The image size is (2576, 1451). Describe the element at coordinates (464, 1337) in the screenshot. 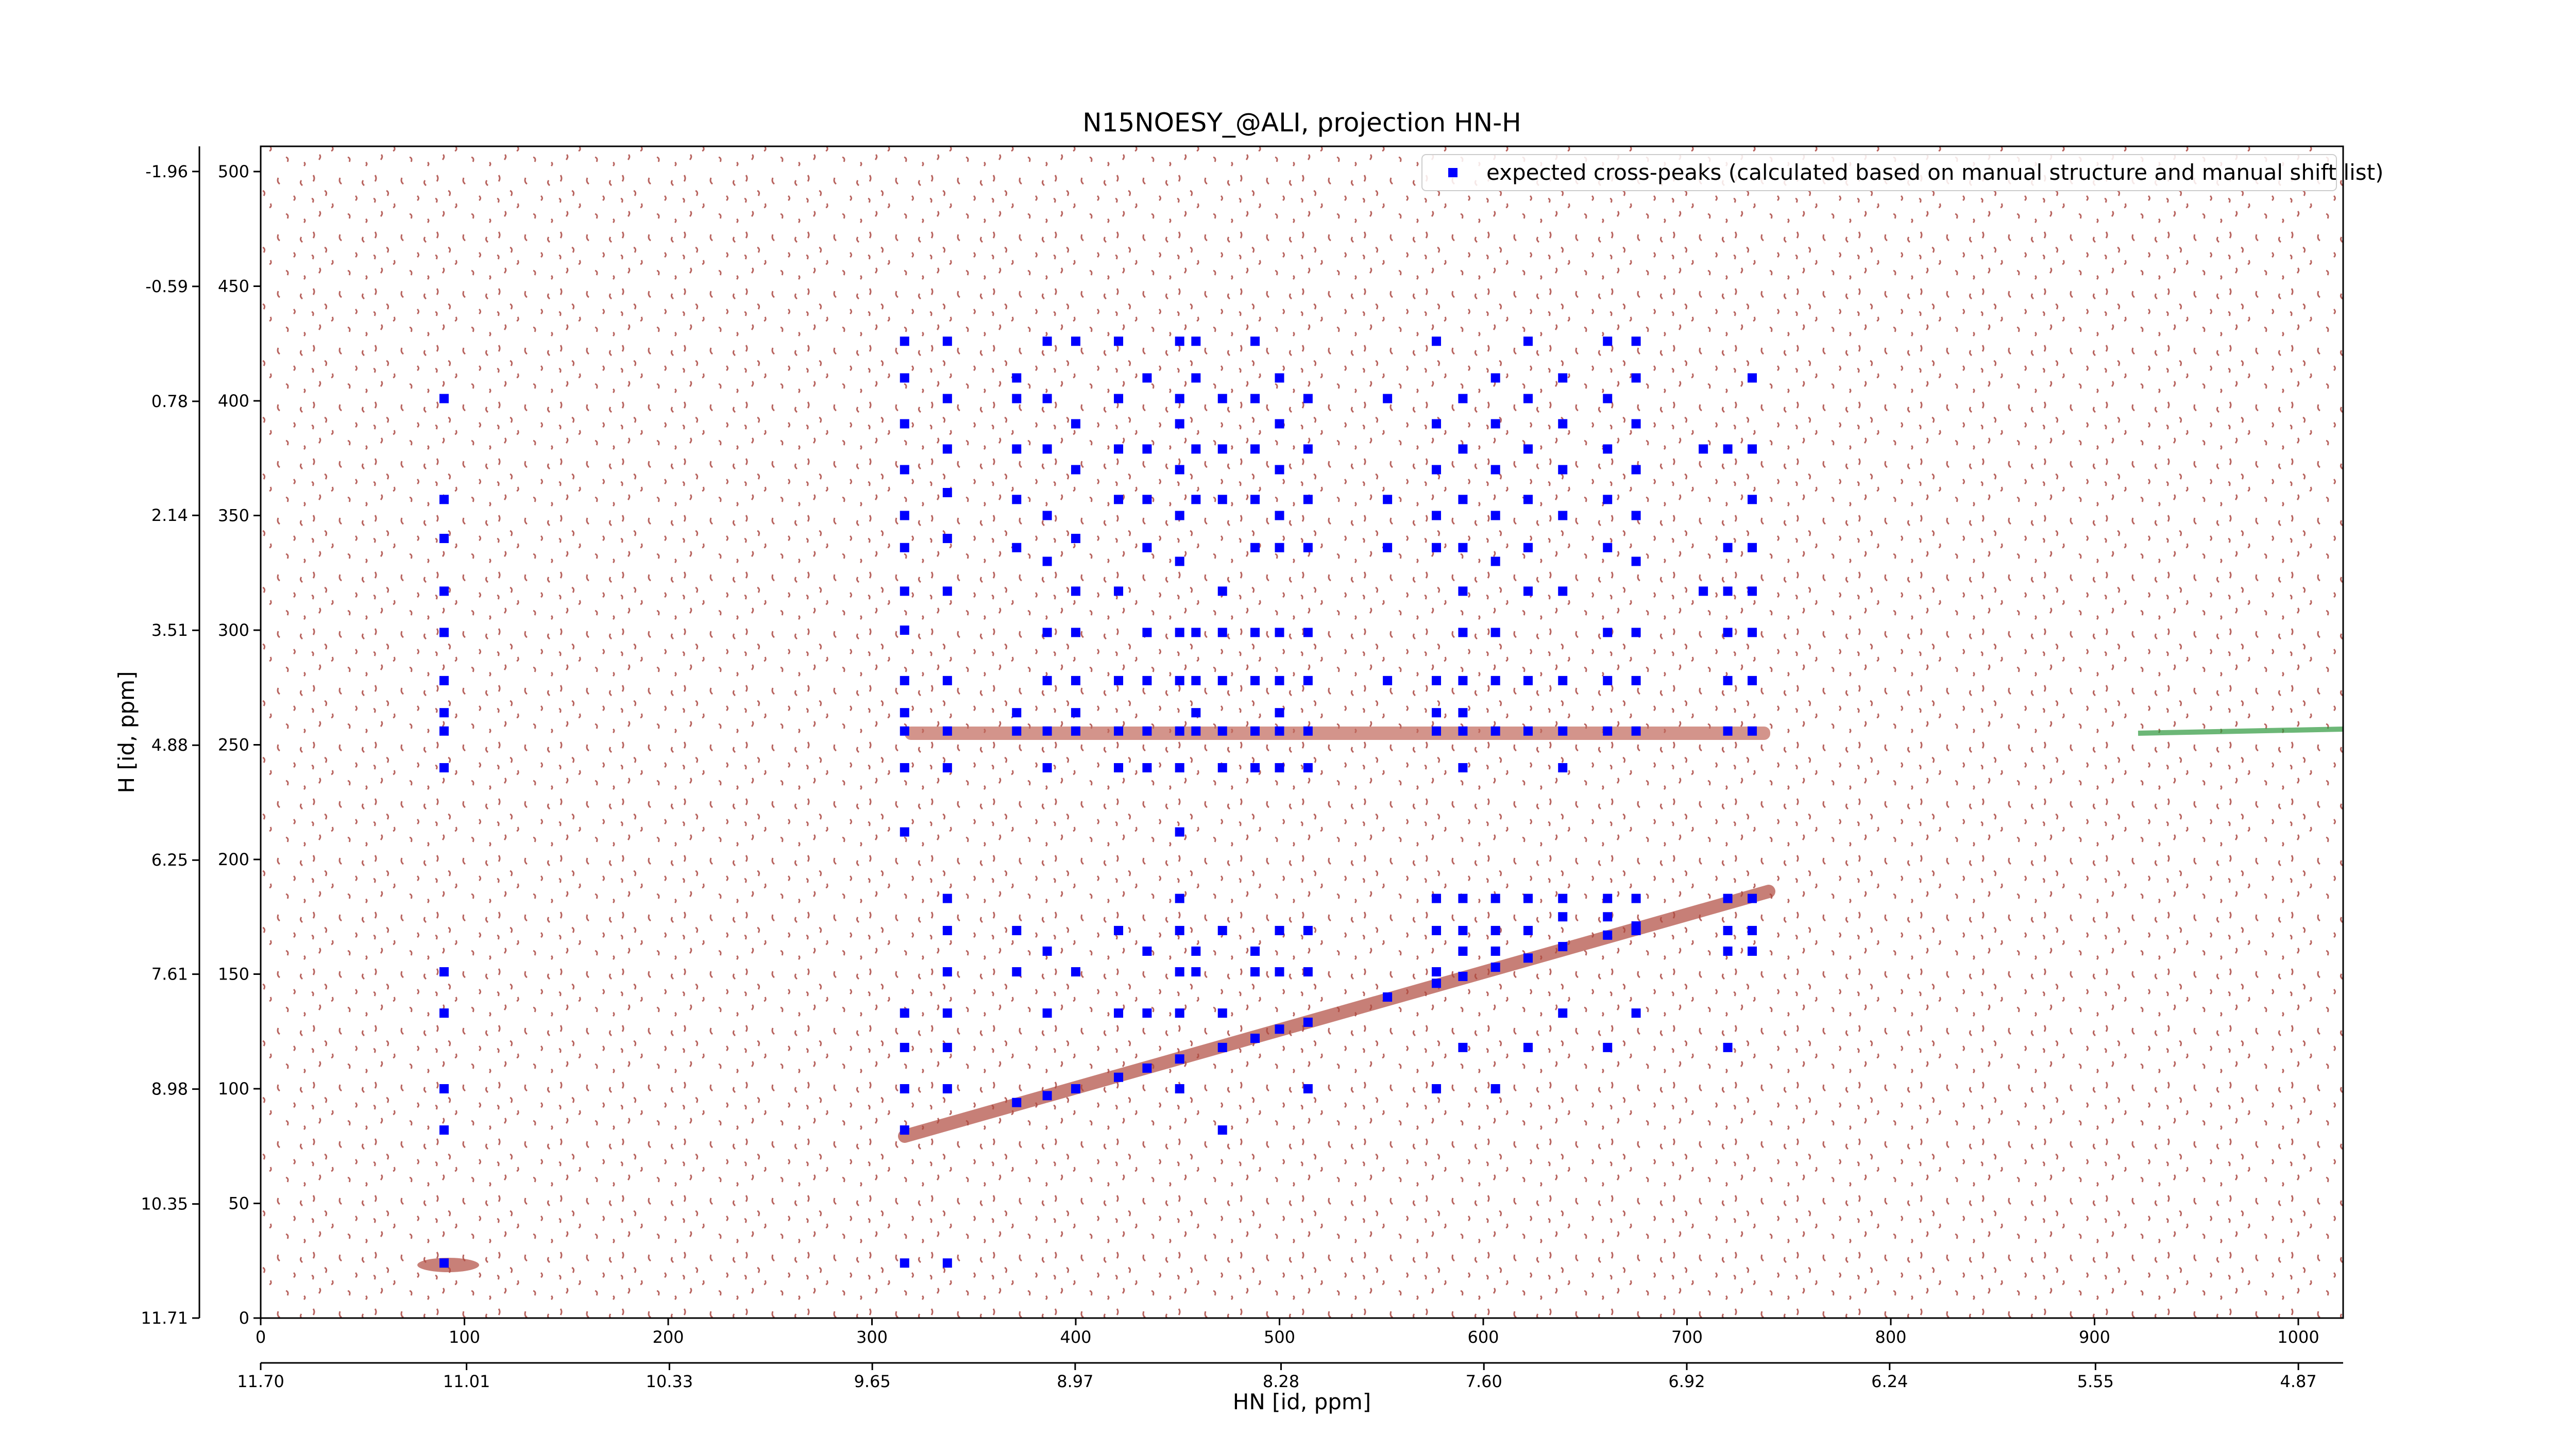

I see `x-tick-label: 100` at that location.